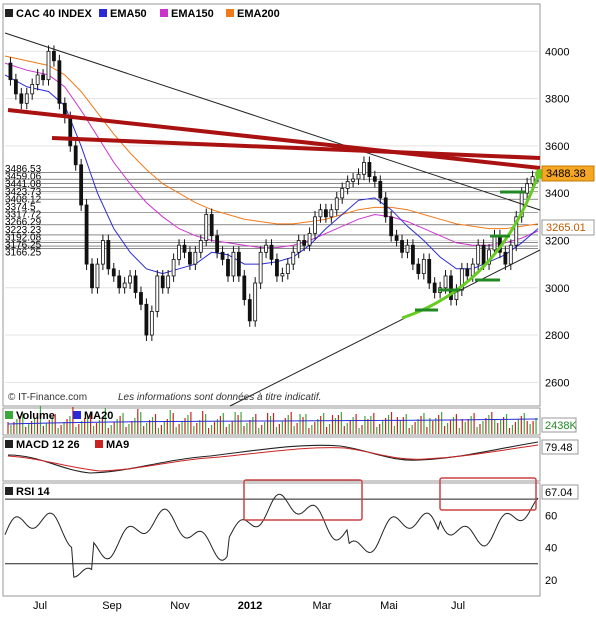  Describe the element at coordinates (48, 445) in the screenshot. I see `legend-macd: MACD 12 26` at that location.